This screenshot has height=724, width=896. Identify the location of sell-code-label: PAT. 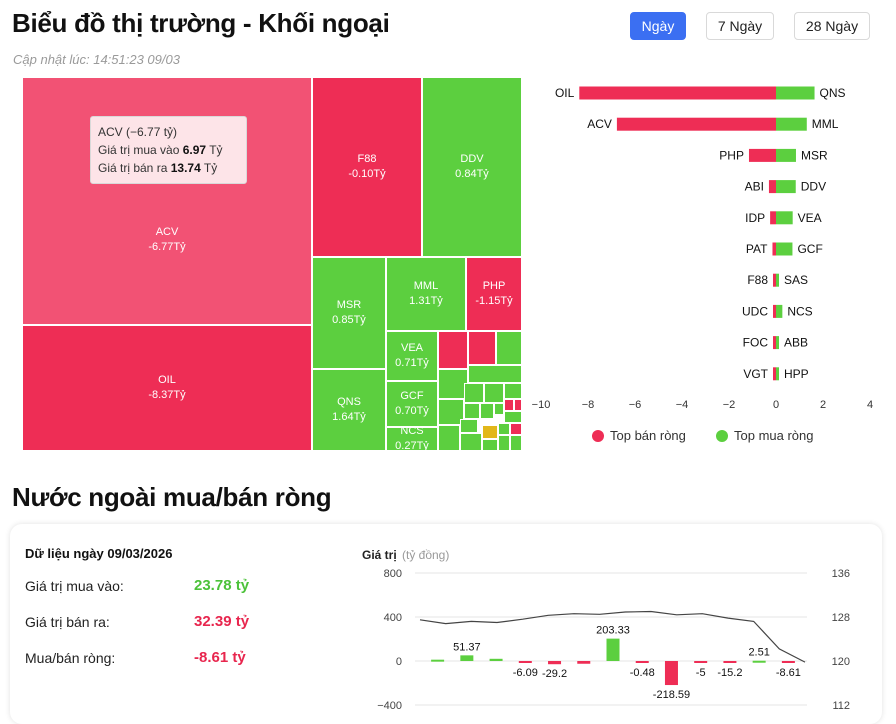
(757, 249).